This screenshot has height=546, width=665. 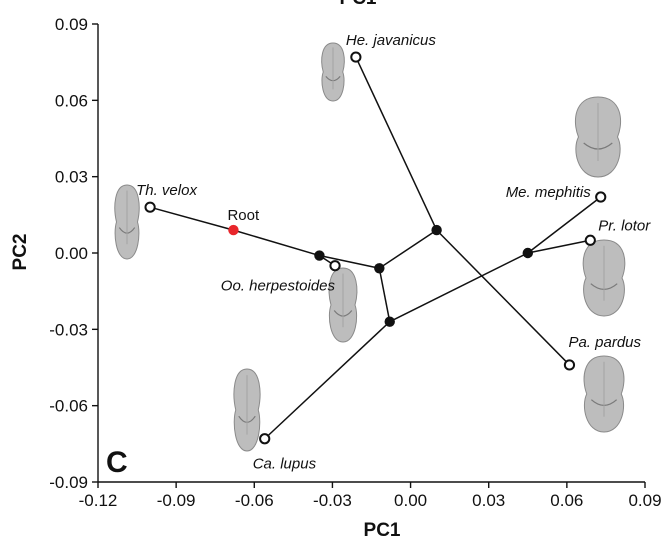 I want to click on tip-point-he-javanicus, so click(x=356, y=57).